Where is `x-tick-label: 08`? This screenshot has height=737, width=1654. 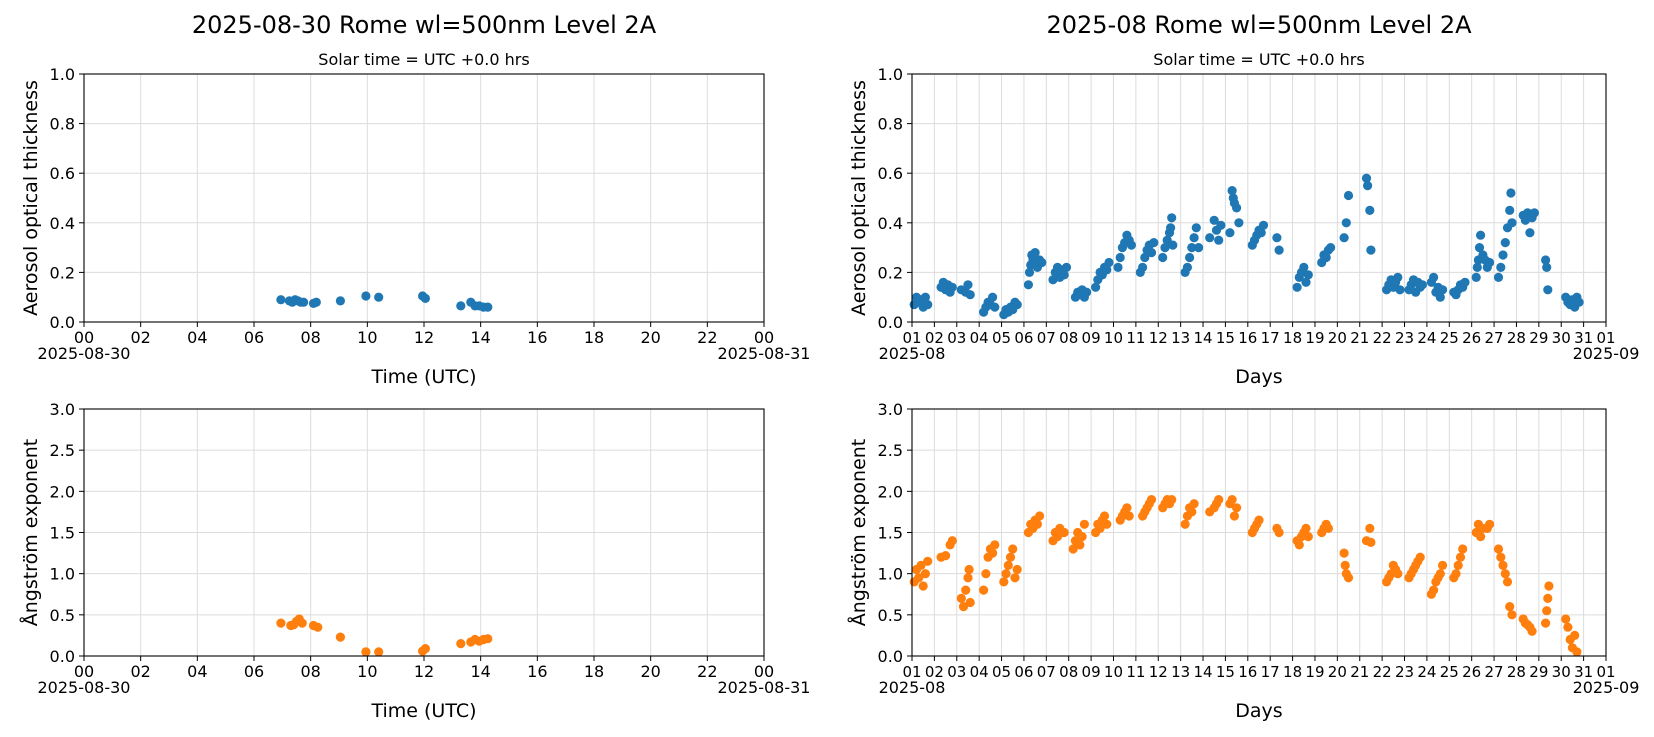
x-tick-label: 08 is located at coordinates (310, 337).